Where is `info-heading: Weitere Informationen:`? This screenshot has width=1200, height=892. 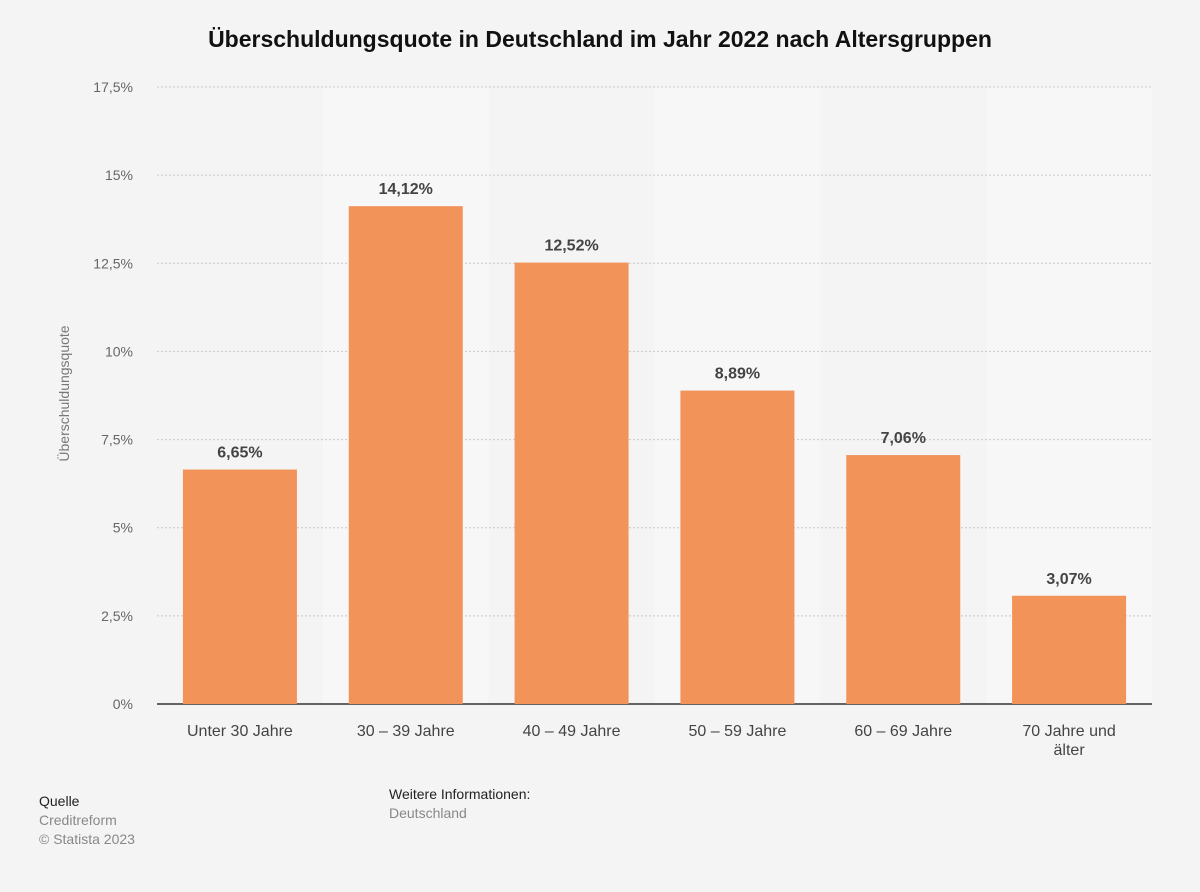
info-heading: Weitere Informationen: is located at coordinates (460, 794).